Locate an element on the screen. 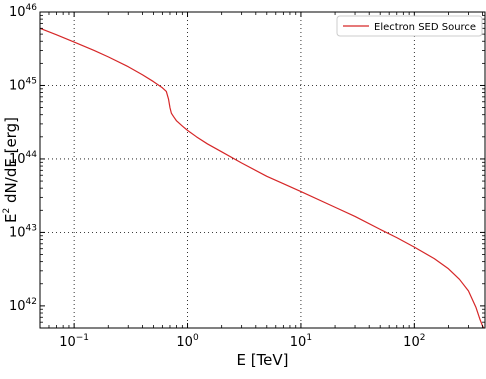 This screenshot has width=486, height=379. y-tick-label: 1045 is located at coordinates (23, 84).